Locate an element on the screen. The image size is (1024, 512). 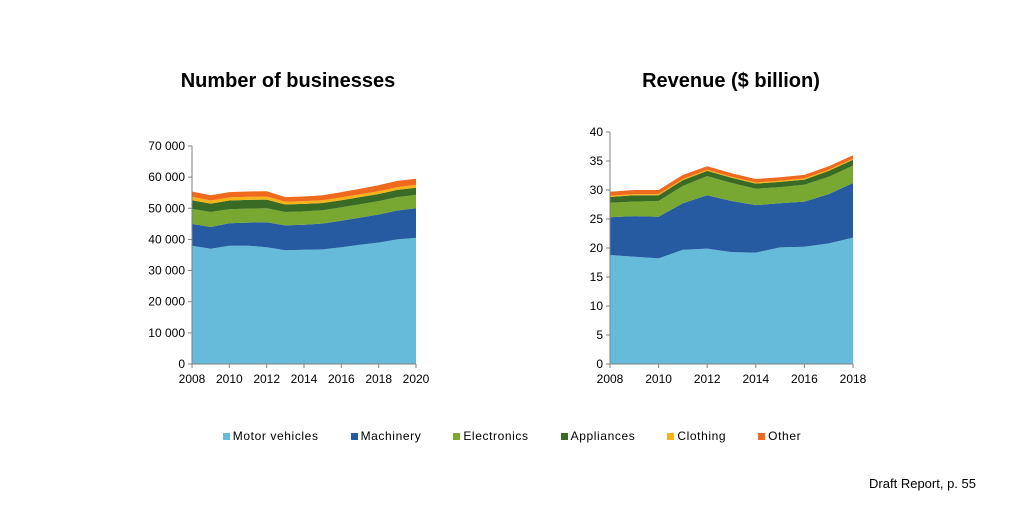
legend-item: Machinery is located at coordinates (386, 436).